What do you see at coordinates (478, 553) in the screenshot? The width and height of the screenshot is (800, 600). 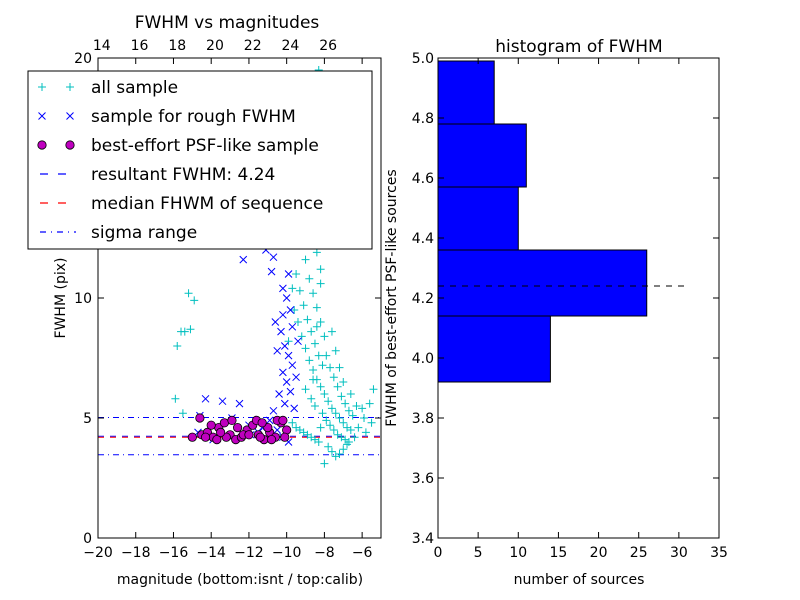 I see `x-tick-label: 5` at bounding box center [478, 553].